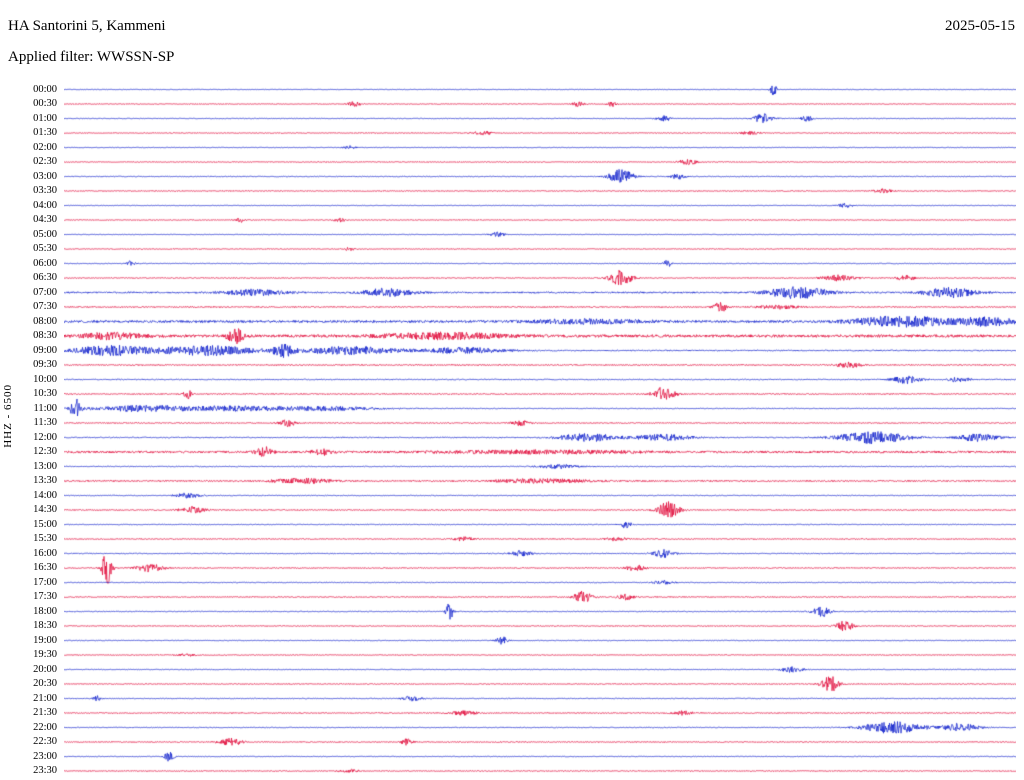 Image resolution: width=1024 pixels, height=780 pixels. Describe the element at coordinates (45, 176) in the screenshot. I see `time-tick-label: 03:00` at that location.